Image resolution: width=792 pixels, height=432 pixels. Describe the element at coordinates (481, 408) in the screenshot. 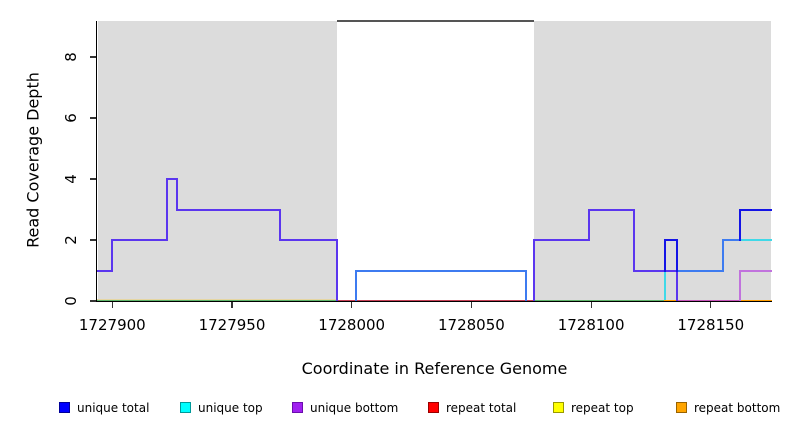

I see `legend-label-repeat-total: repeat total` at that location.